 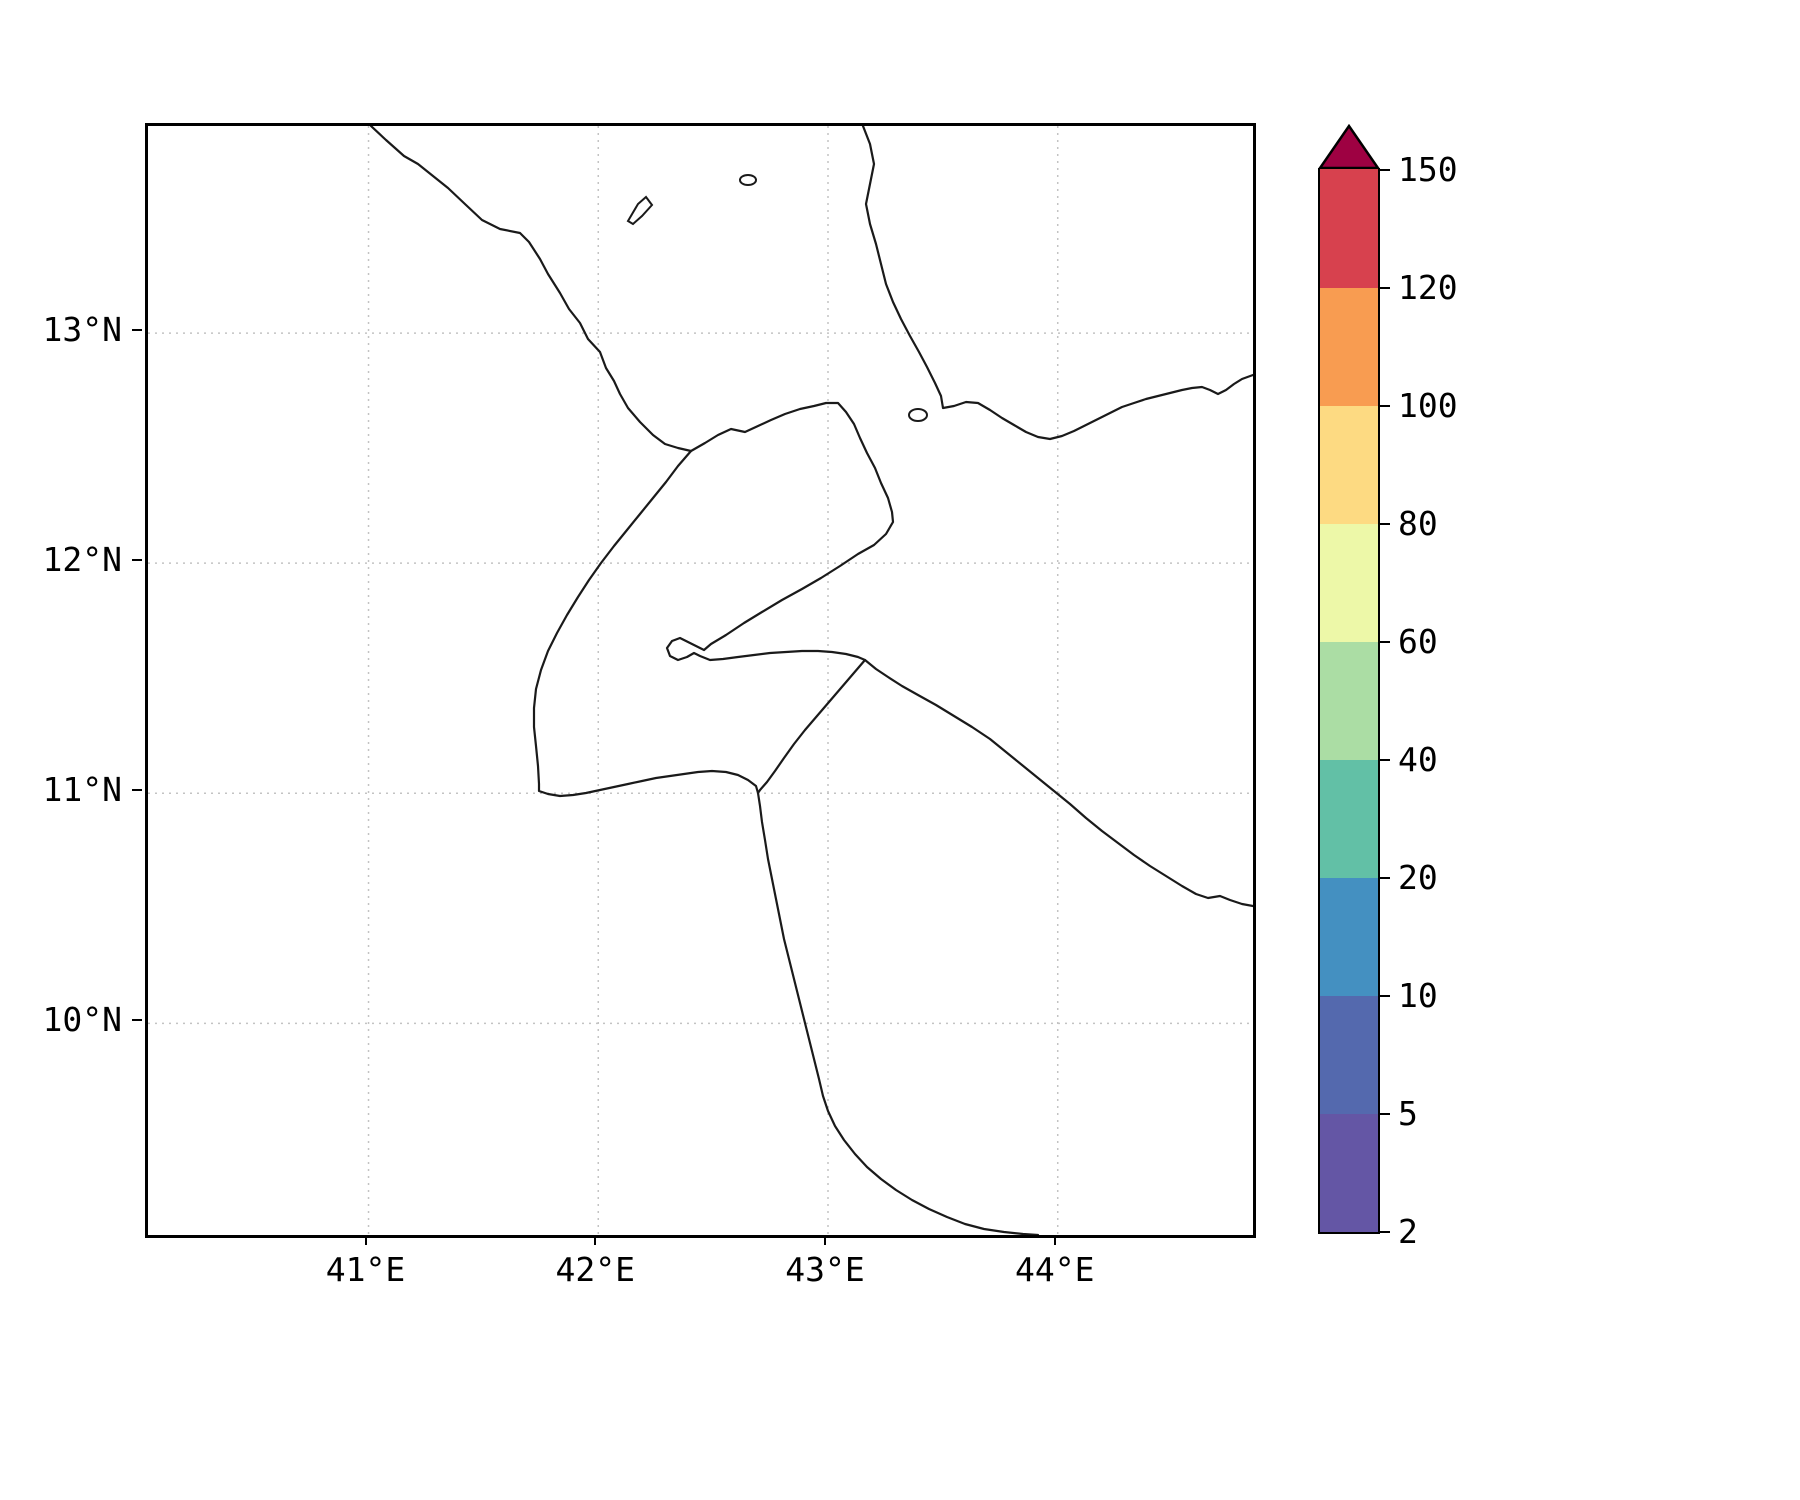 I want to click on colorbar-tick-label: 120, so click(x=1428, y=287).